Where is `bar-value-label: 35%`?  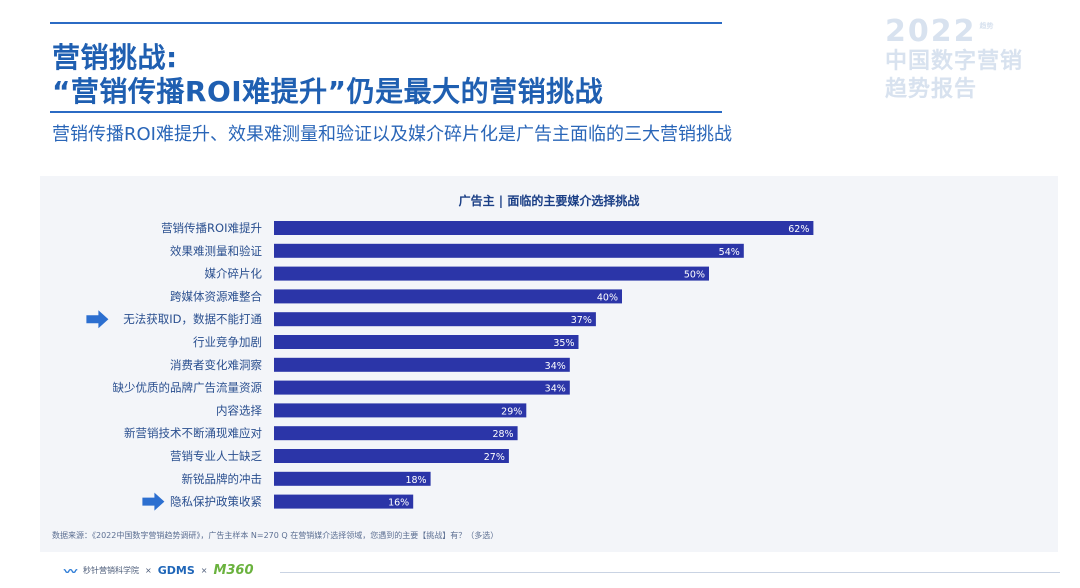
bar-value-label: 35% is located at coordinates (563, 343).